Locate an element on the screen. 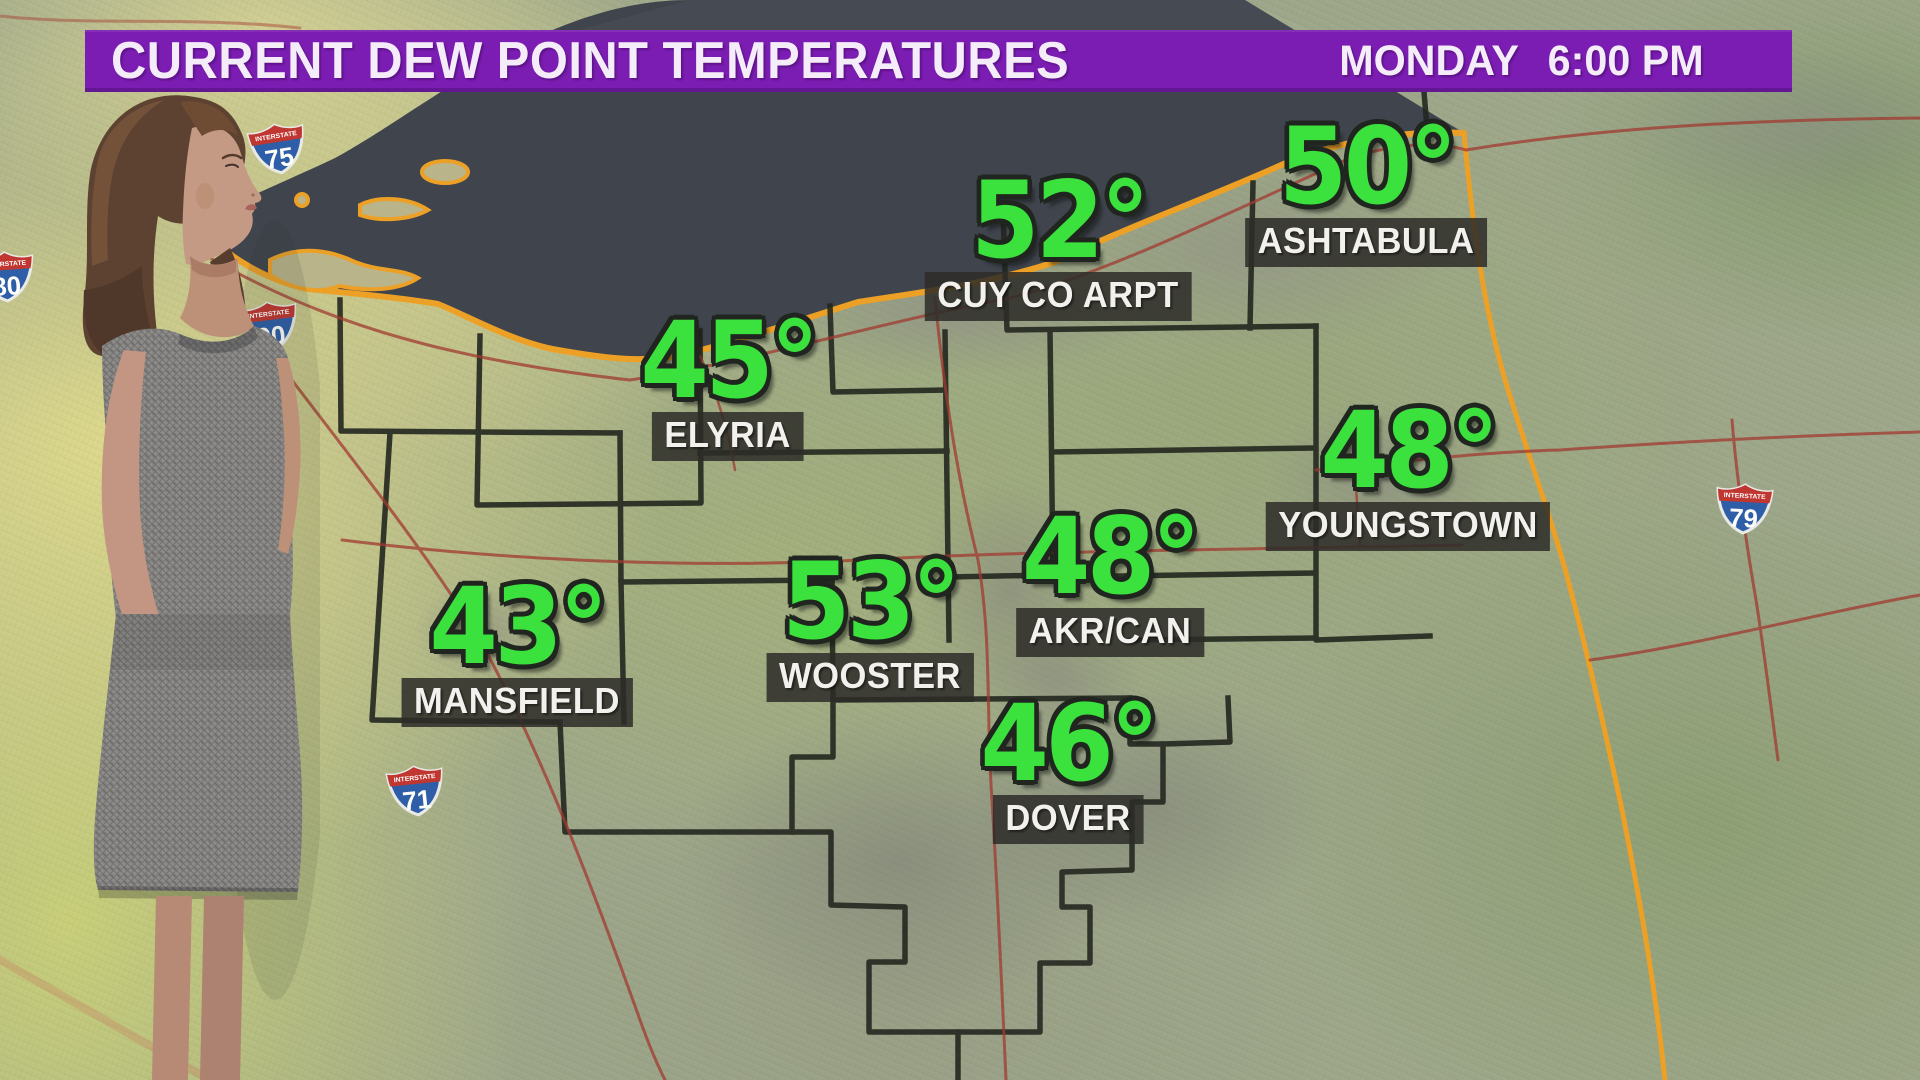 Image resolution: width=1920 pixels, height=1080 pixels. station-name: AKR/CAN is located at coordinates (1110, 632).